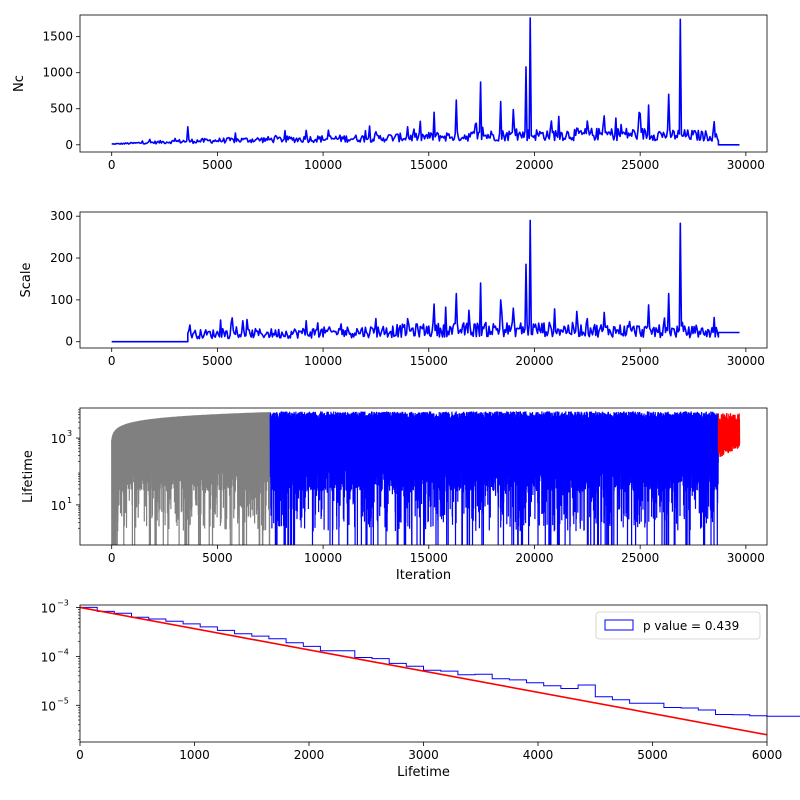 The width and height of the screenshot is (800, 800). What do you see at coordinates (57, 73) in the screenshot?
I see `y-tick-label: 1000` at bounding box center [57, 73].